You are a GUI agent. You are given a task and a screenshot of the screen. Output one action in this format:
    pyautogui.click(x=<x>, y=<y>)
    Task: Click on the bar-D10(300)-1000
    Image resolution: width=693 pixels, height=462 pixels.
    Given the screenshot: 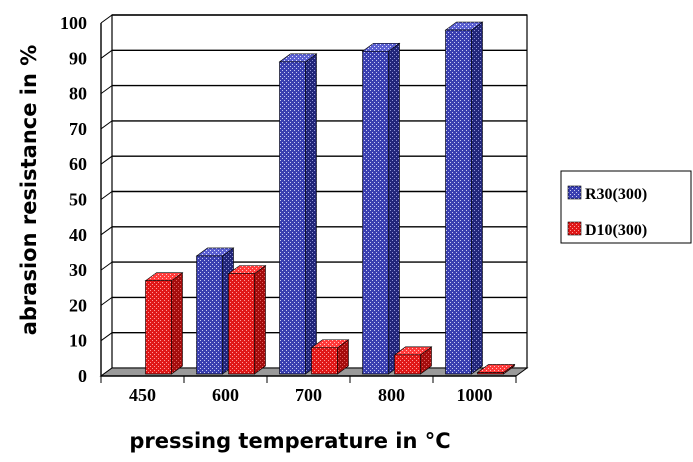 What is the action you would take?
    pyautogui.click(x=496, y=369)
    